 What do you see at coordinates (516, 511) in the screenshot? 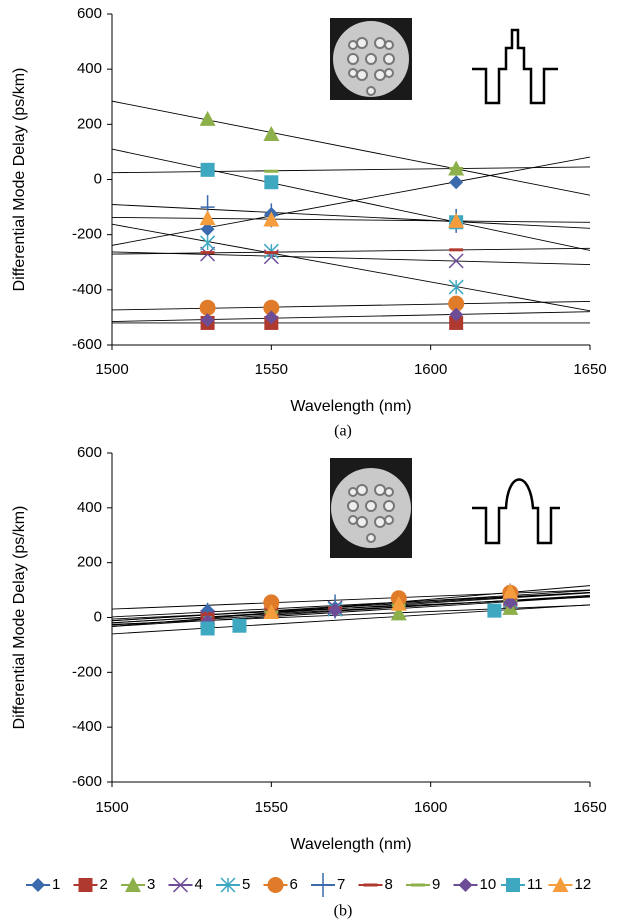
I see `index-profile-b` at bounding box center [516, 511].